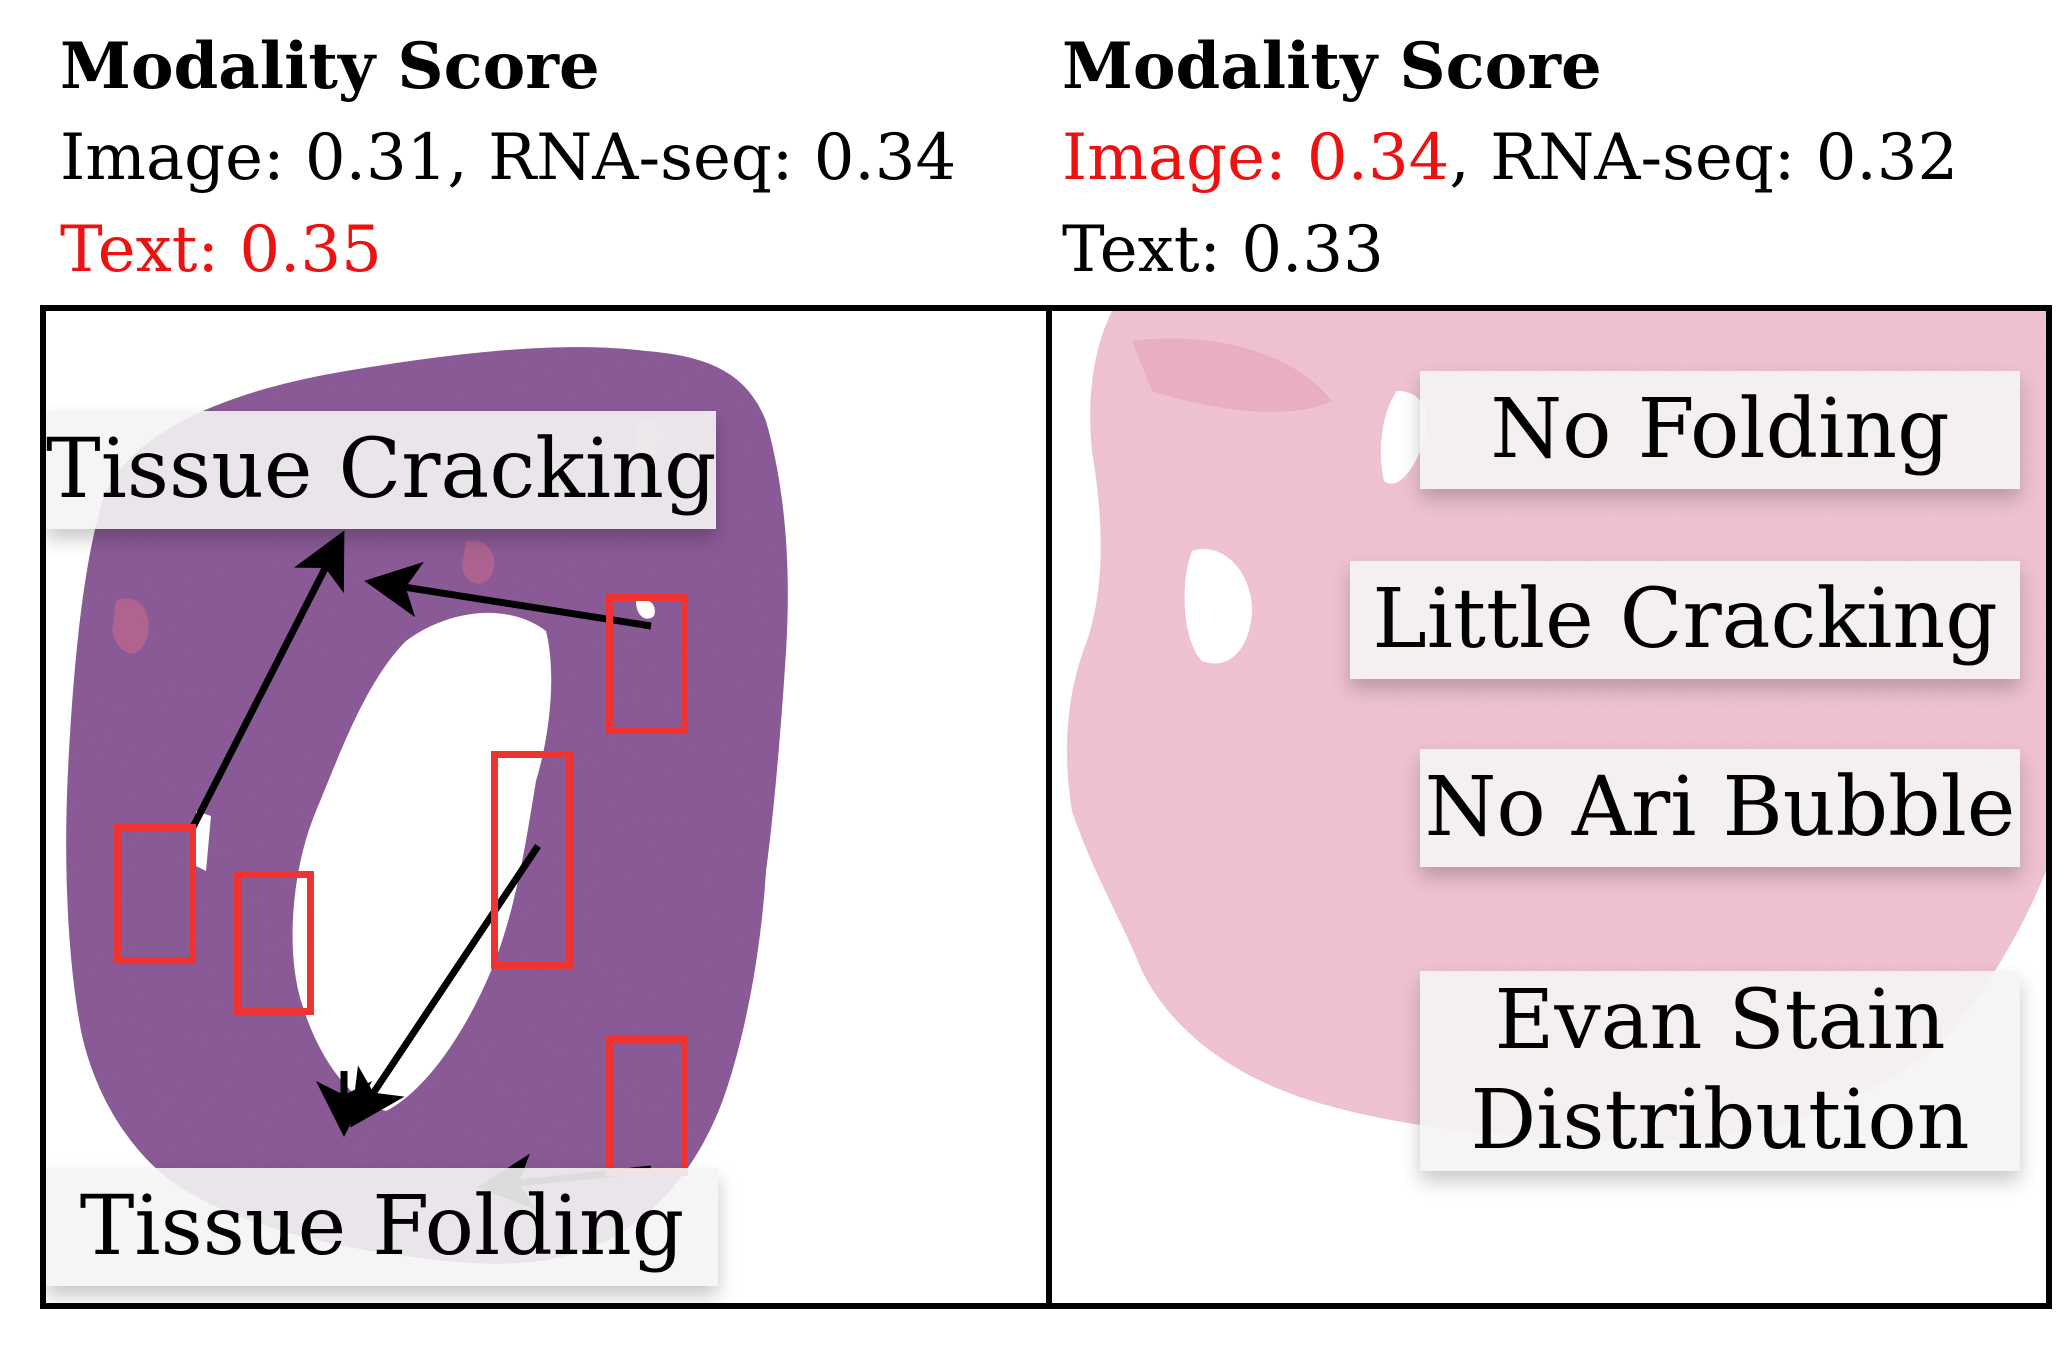 The height and width of the screenshot is (1360, 2070). Describe the element at coordinates (722, 158) in the screenshot. I see `left-rna-score: RNA-seq: 0.34` at that location.